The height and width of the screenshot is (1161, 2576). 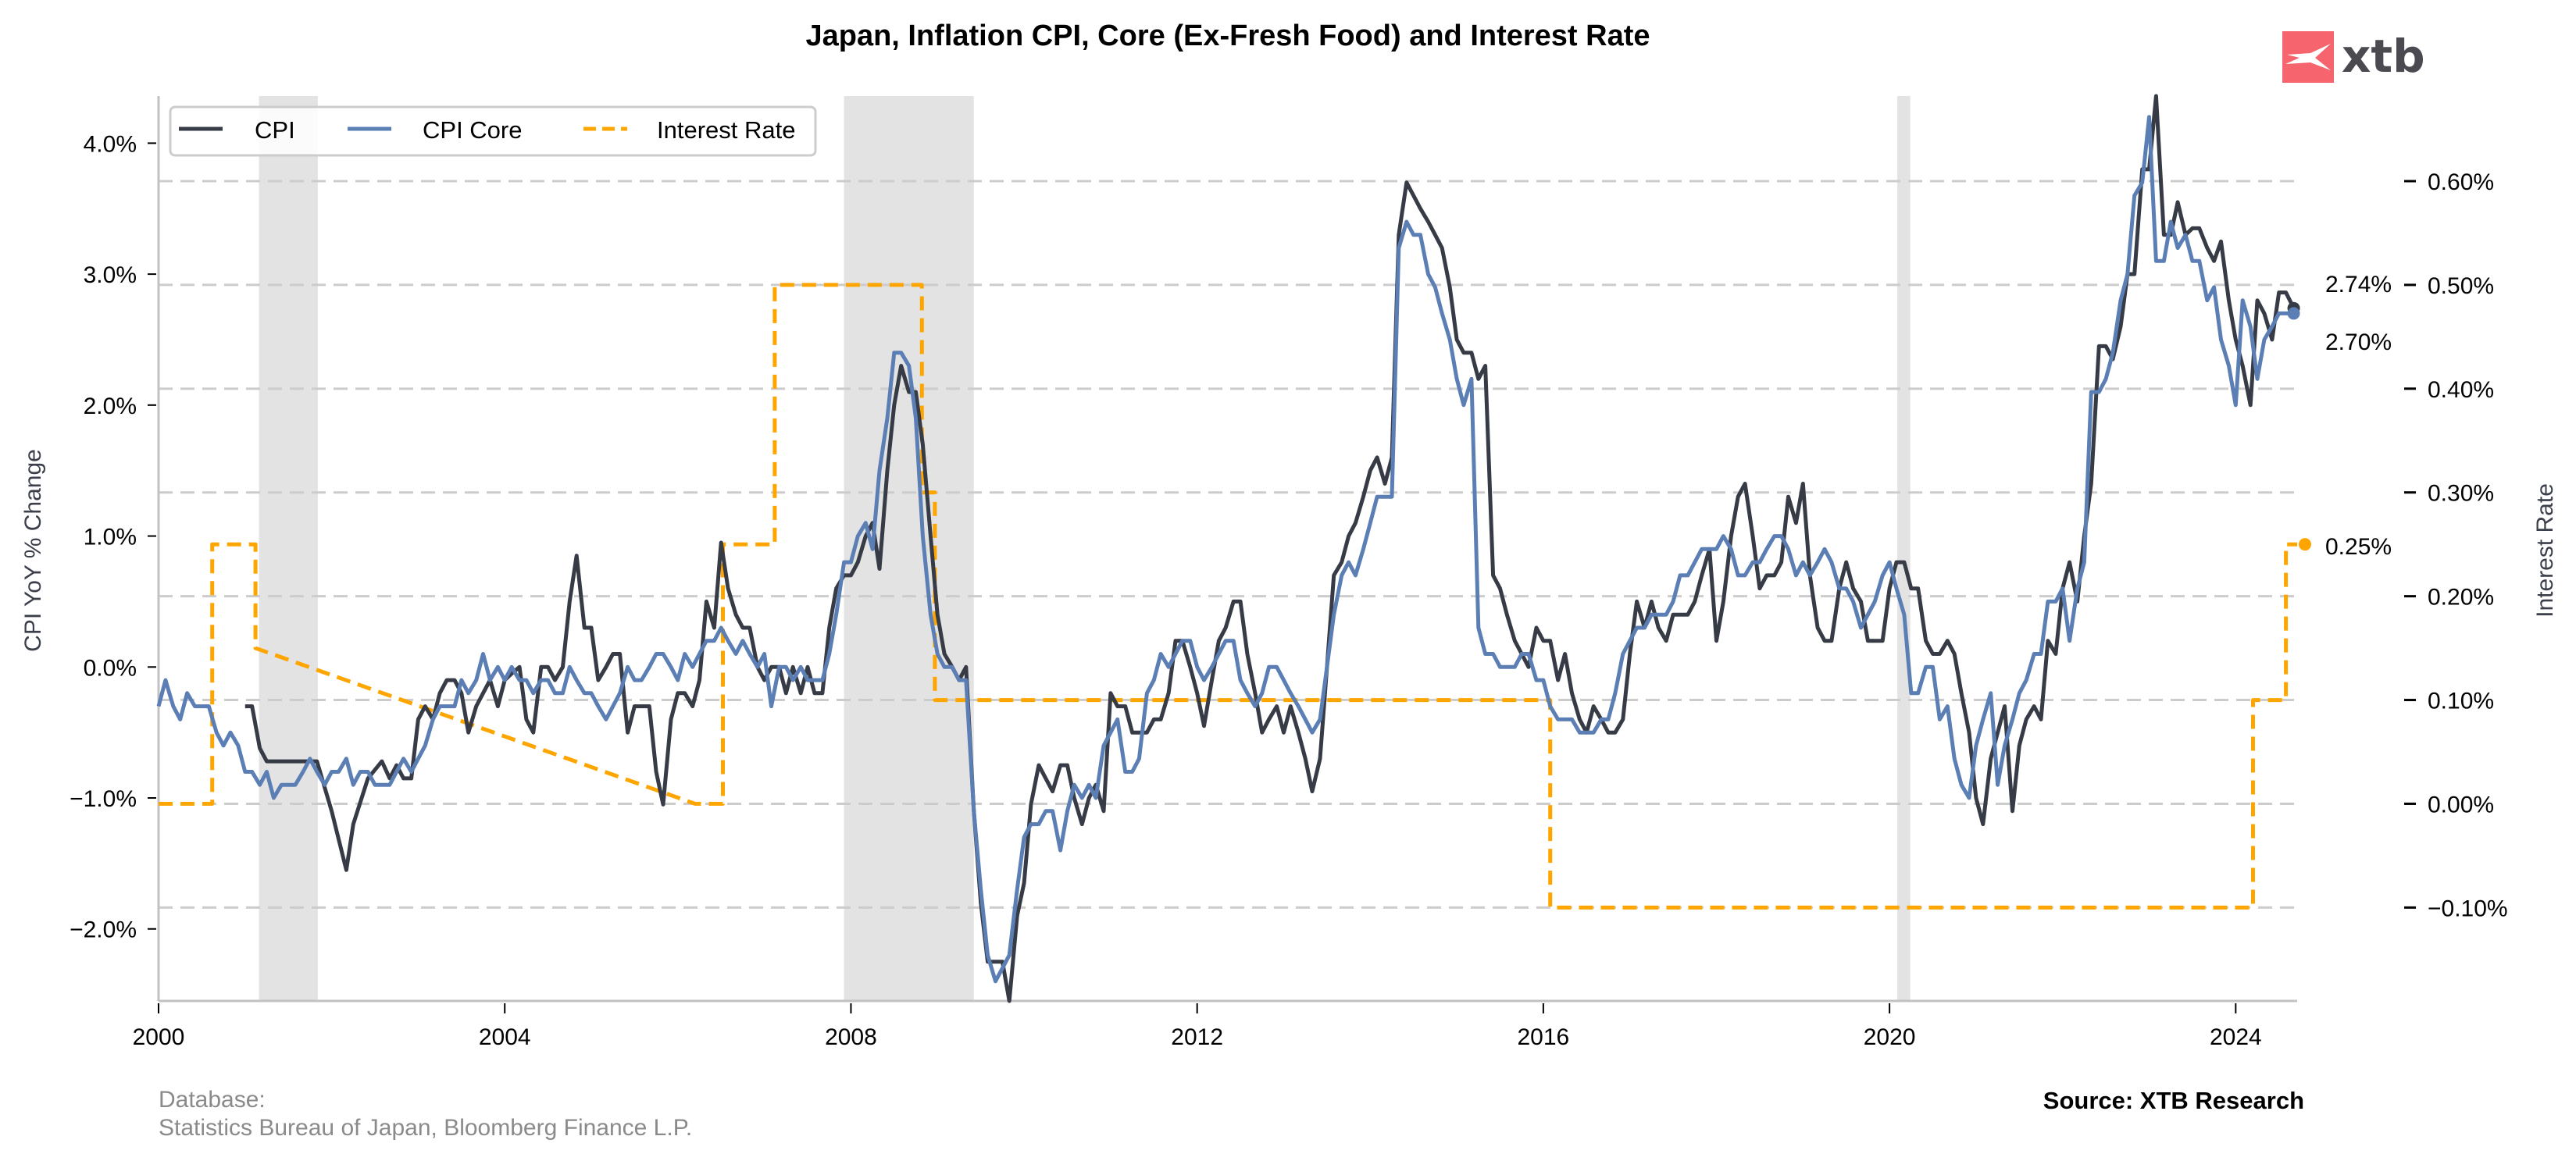 I want to click on y2-tick-label: 0.30%, so click(x=2461, y=494).